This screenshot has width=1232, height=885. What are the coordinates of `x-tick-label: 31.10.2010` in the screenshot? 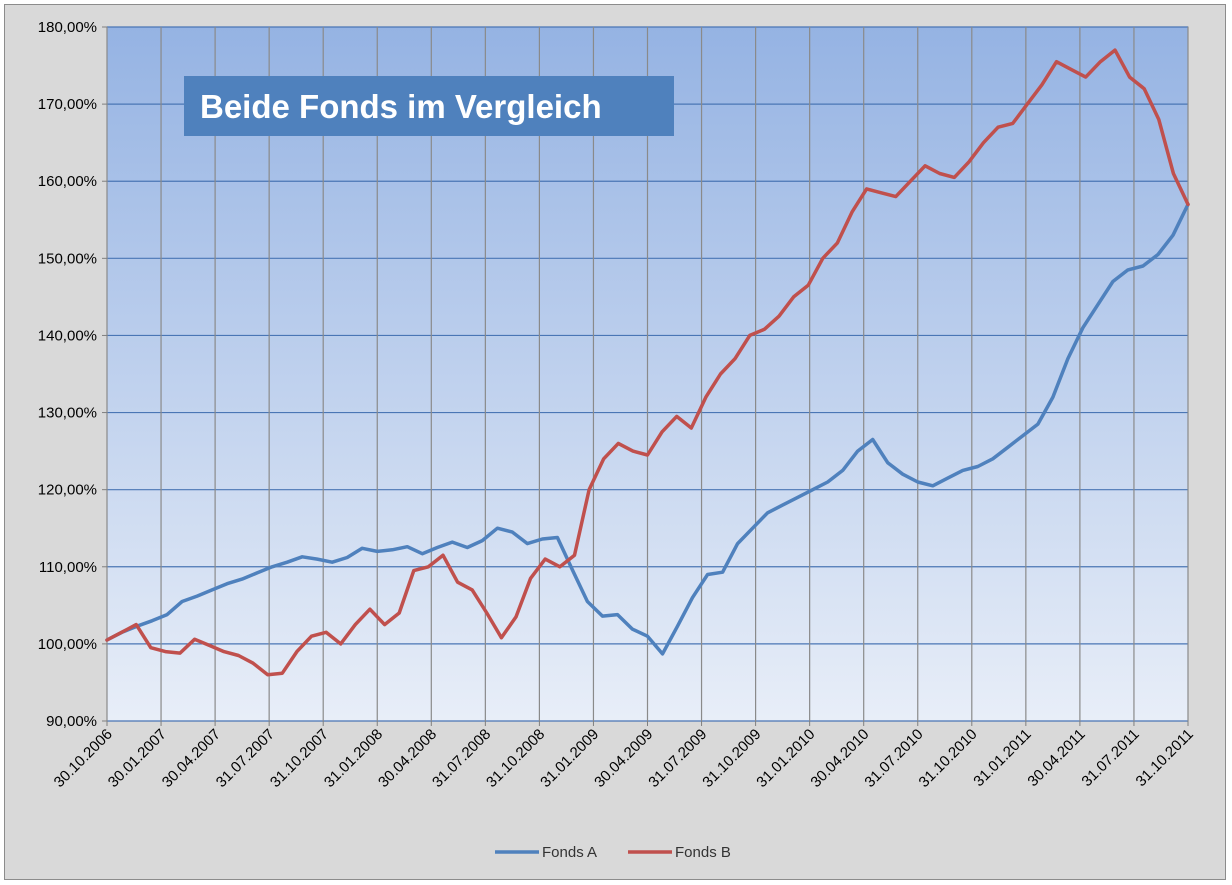 It's located at (948, 758).